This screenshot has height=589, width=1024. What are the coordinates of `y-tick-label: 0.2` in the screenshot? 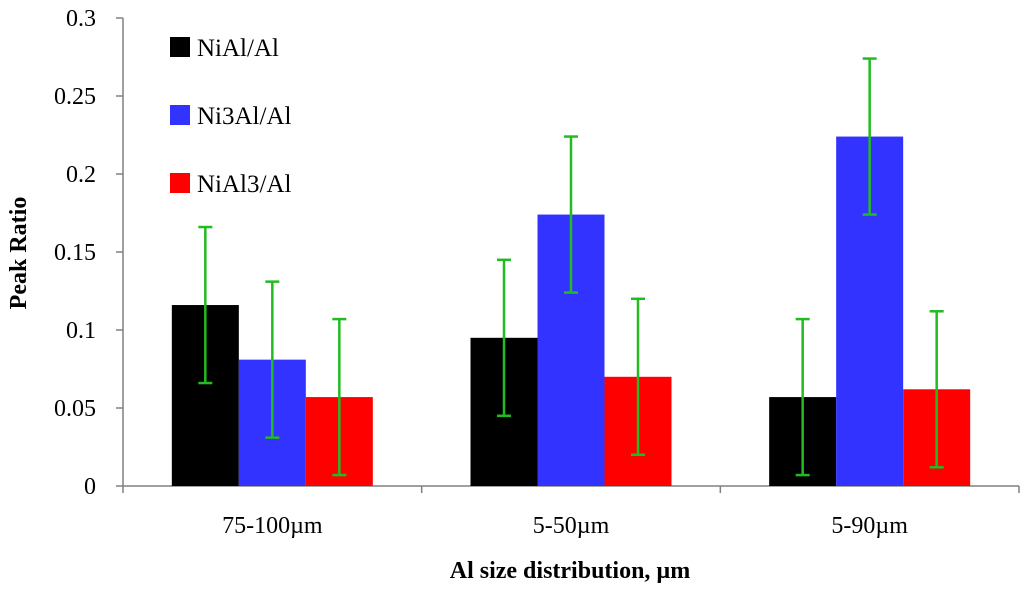 It's located at (81, 175).